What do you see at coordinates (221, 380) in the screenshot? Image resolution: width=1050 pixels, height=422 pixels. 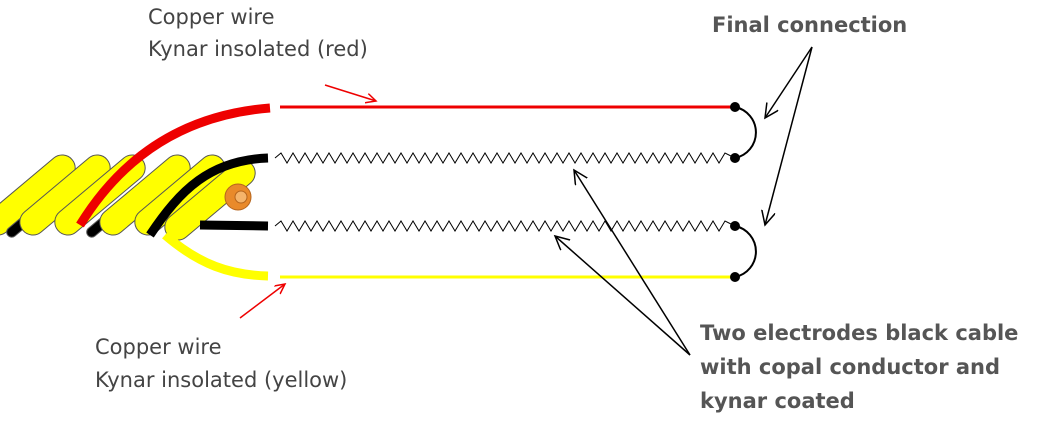 I see `label: Kynar insolated (yellow)` at bounding box center [221, 380].